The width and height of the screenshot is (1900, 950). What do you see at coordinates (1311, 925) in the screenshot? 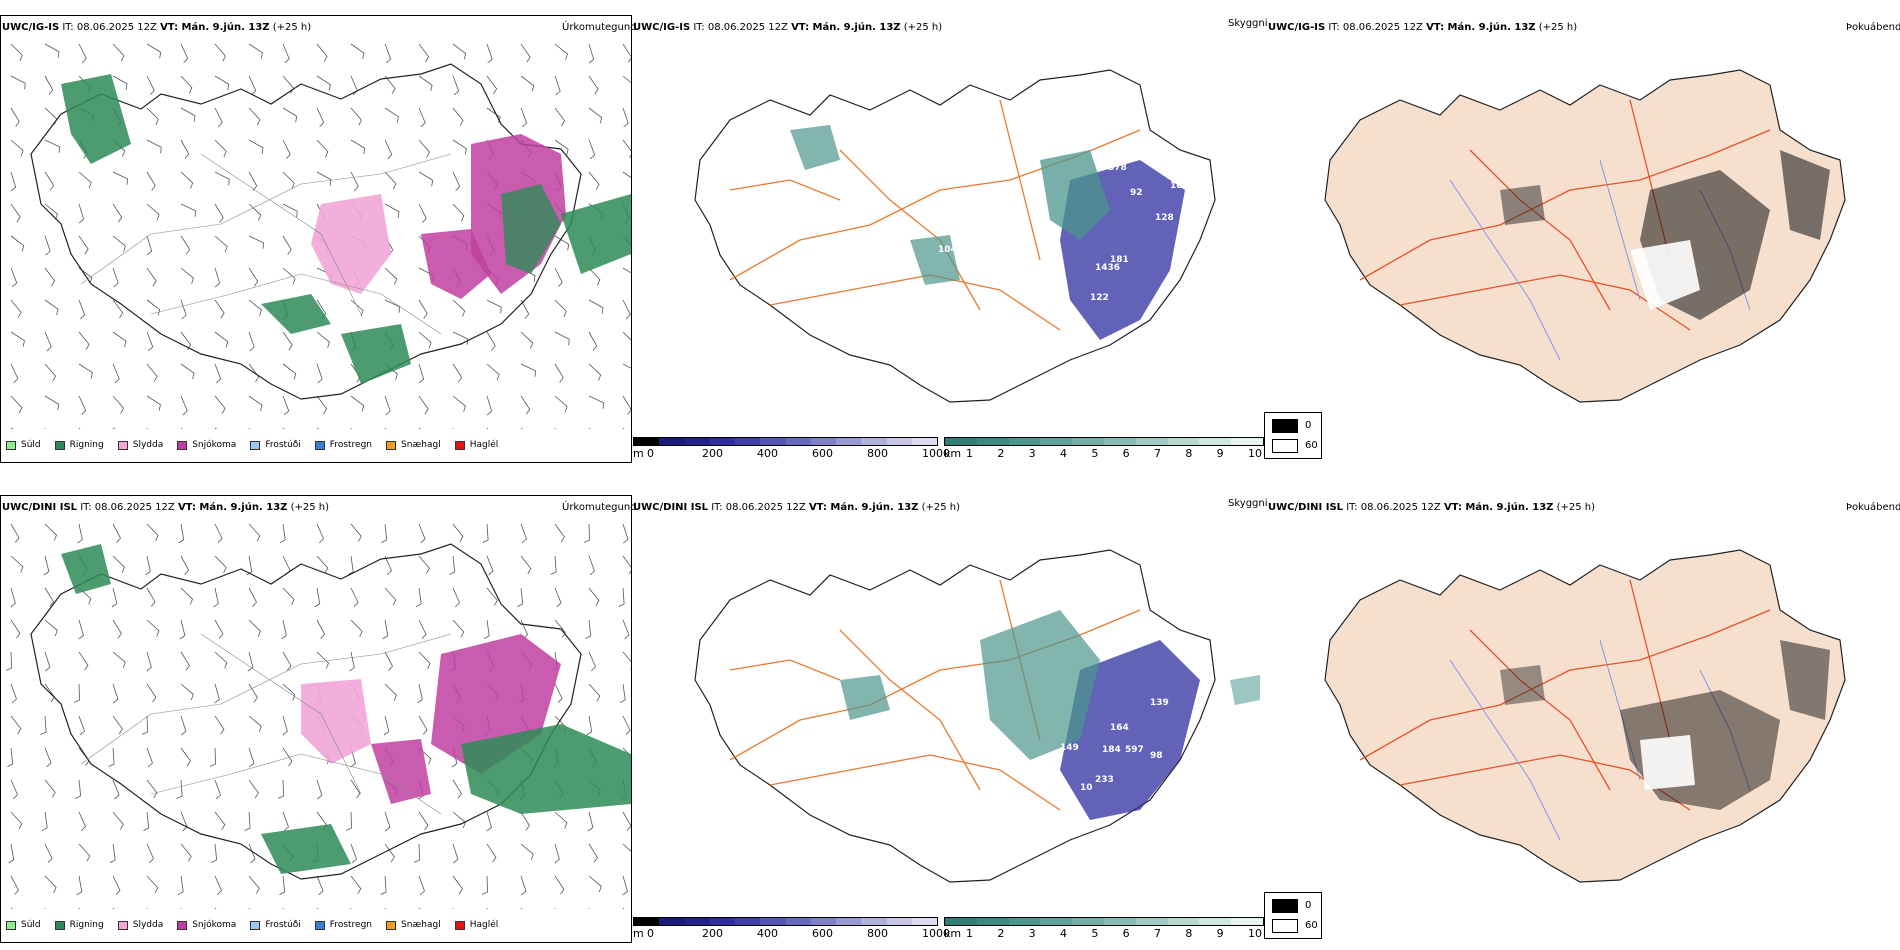
I see `fog-label-high: 60` at bounding box center [1311, 925].